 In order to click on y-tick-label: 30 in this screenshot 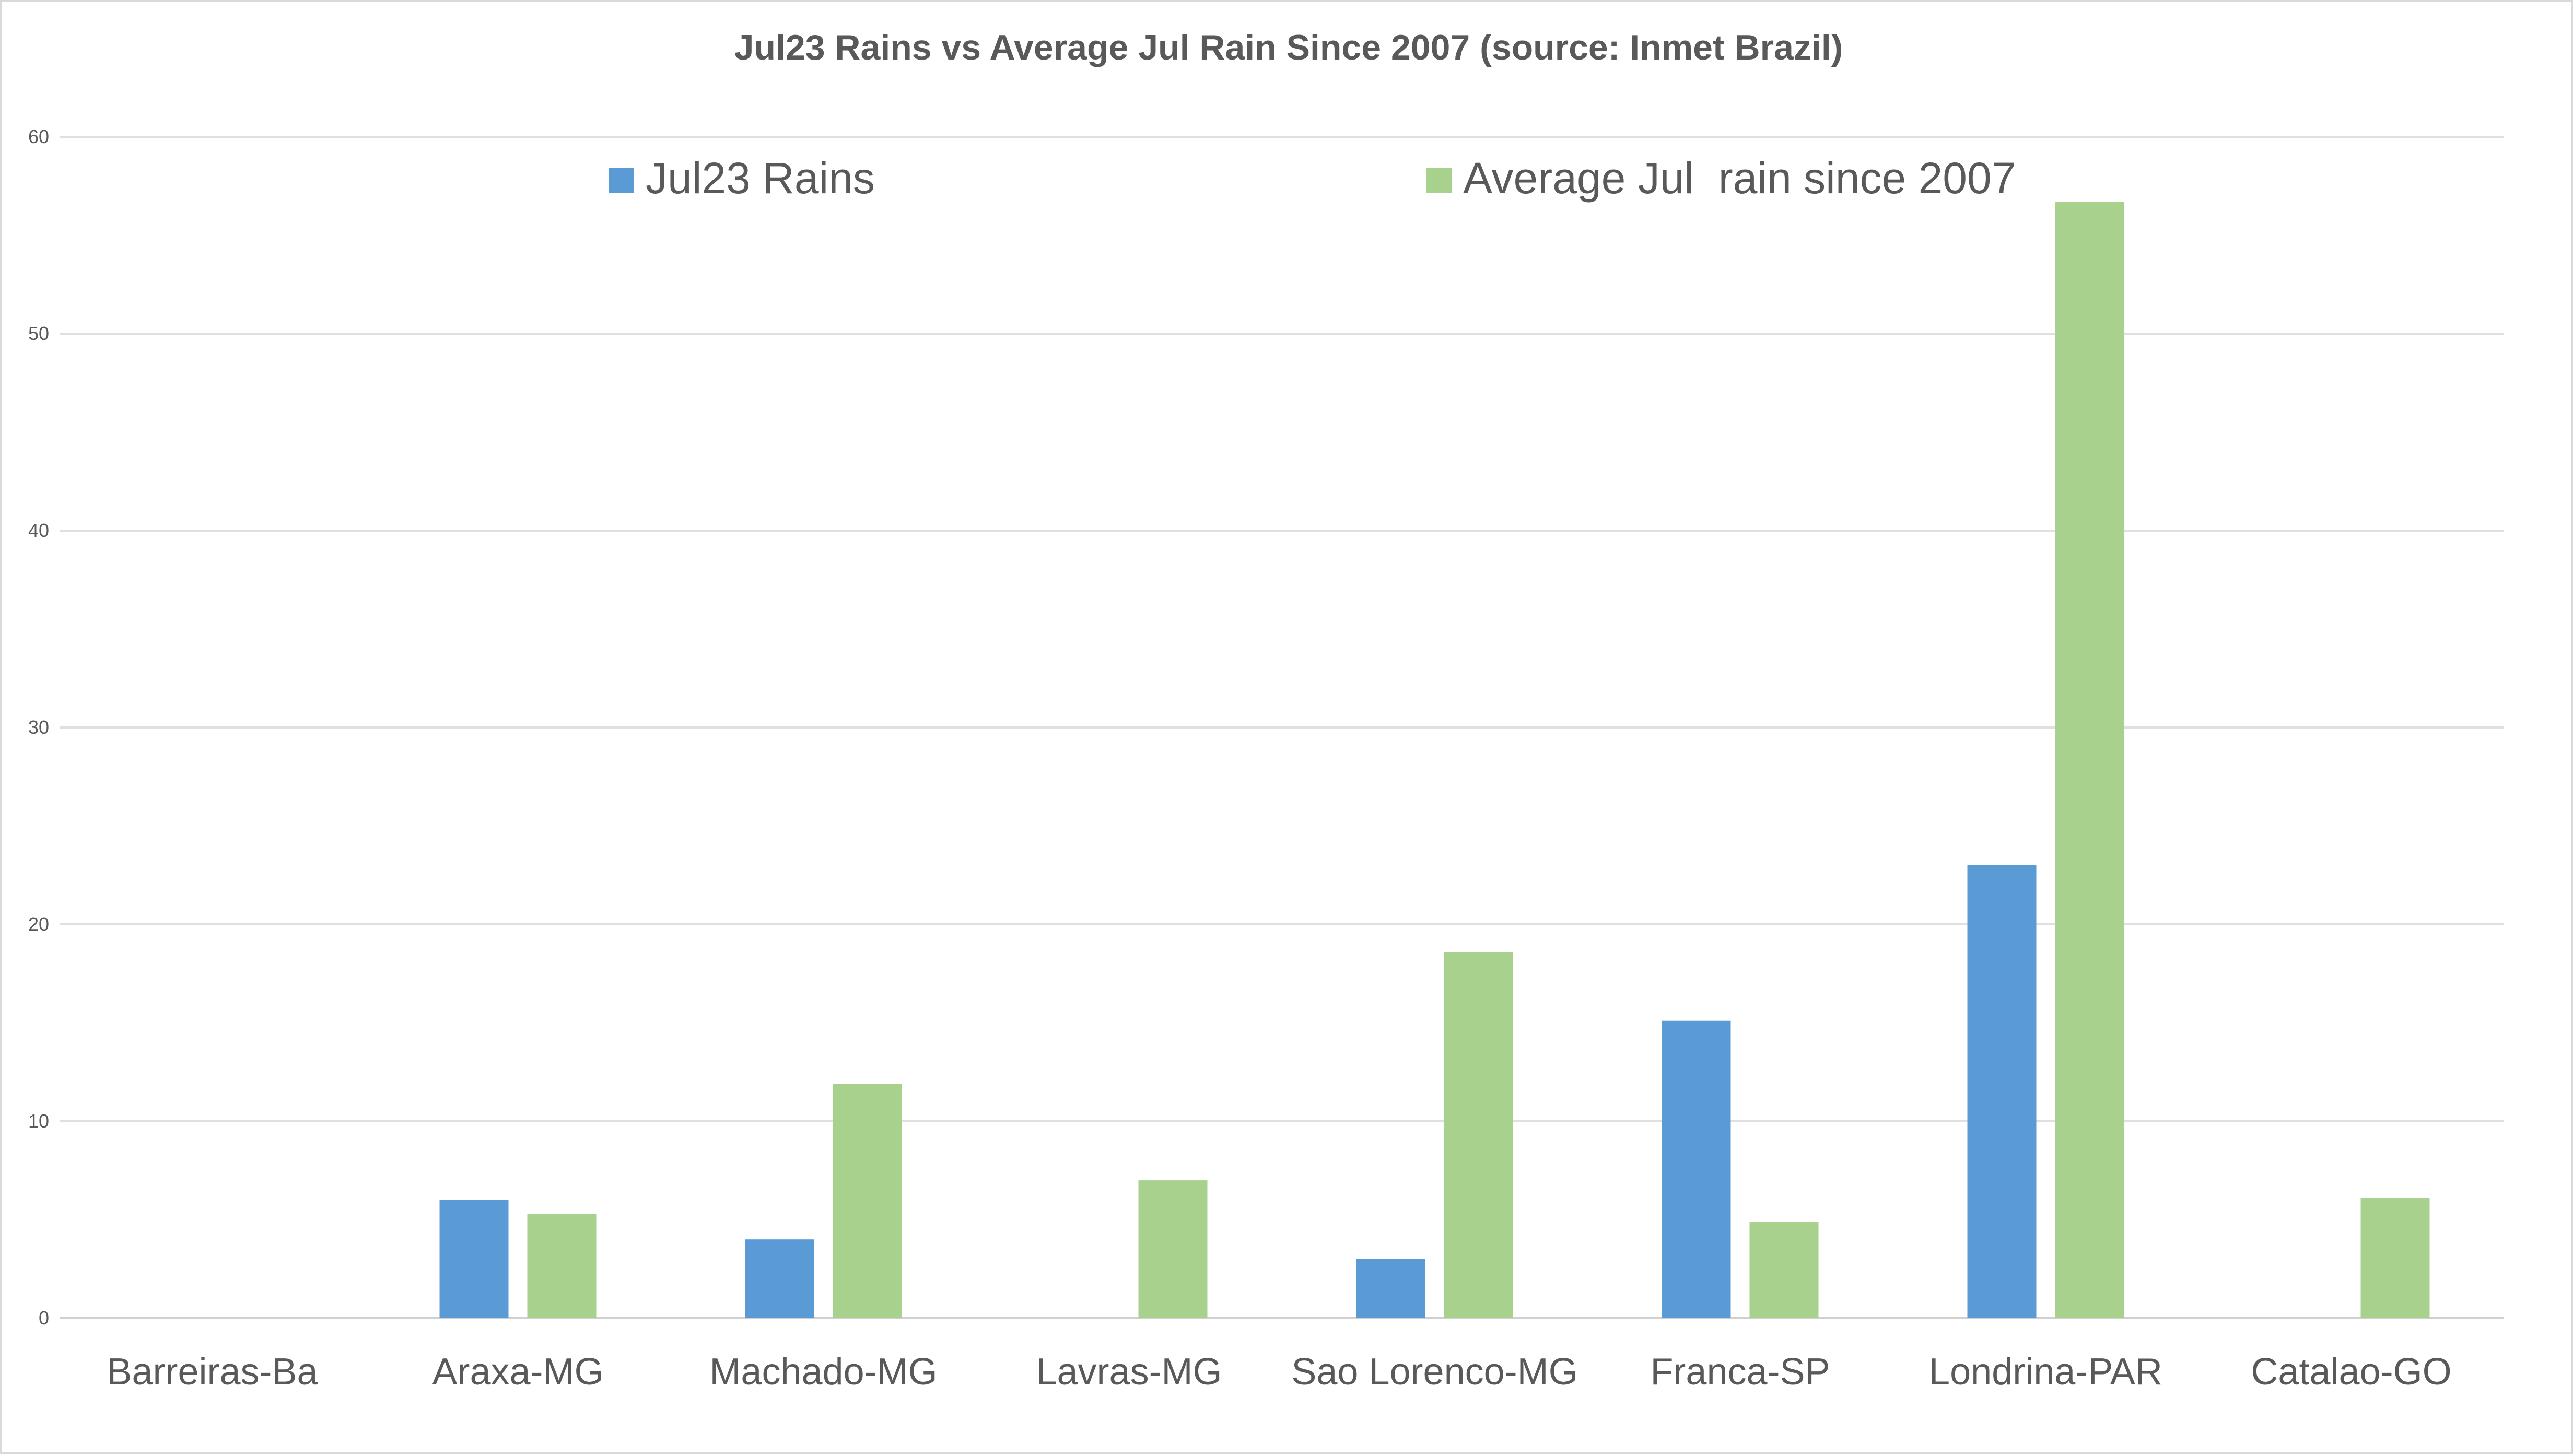, I will do `click(38, 727)`.